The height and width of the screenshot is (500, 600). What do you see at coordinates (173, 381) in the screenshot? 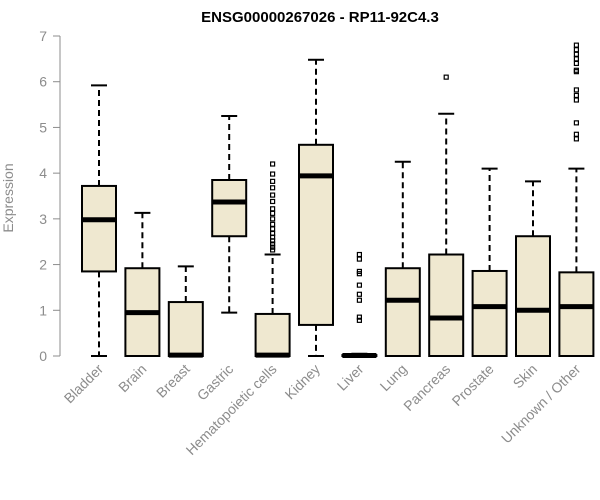
I see `x-tick-label: Breast` at bounding box center [173, 381].